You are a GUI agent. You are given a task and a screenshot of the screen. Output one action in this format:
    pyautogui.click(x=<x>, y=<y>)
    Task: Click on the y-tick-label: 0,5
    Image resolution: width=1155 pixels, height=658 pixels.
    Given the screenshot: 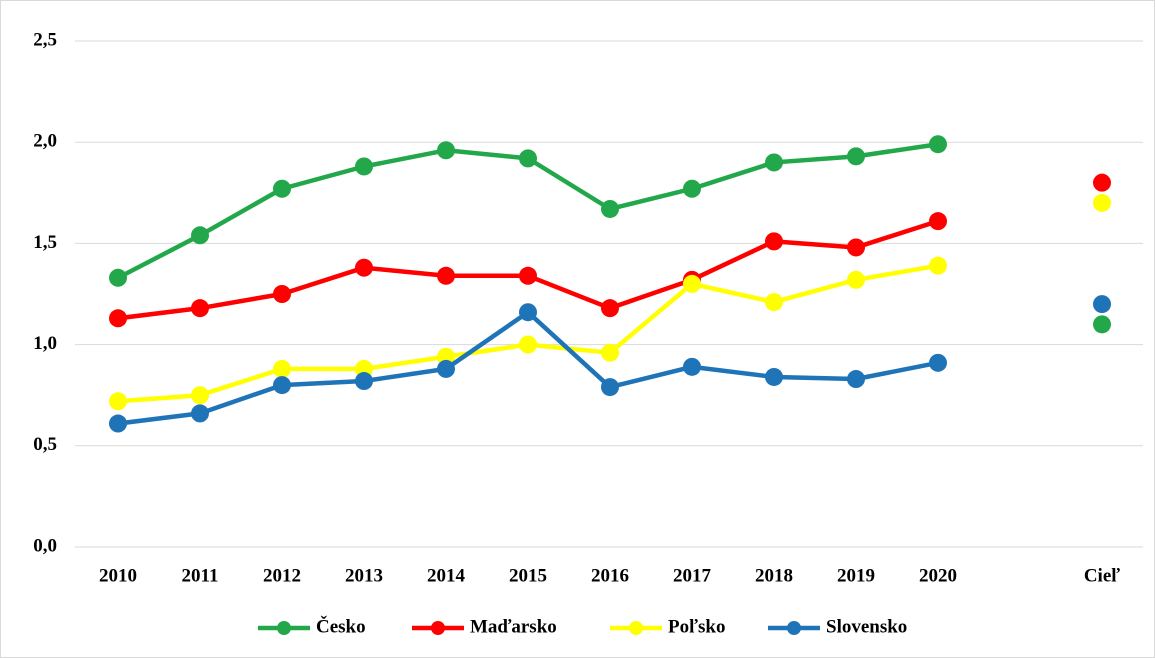 What is the action you would take?
    pyautogui.click(x=45, y=444)
    